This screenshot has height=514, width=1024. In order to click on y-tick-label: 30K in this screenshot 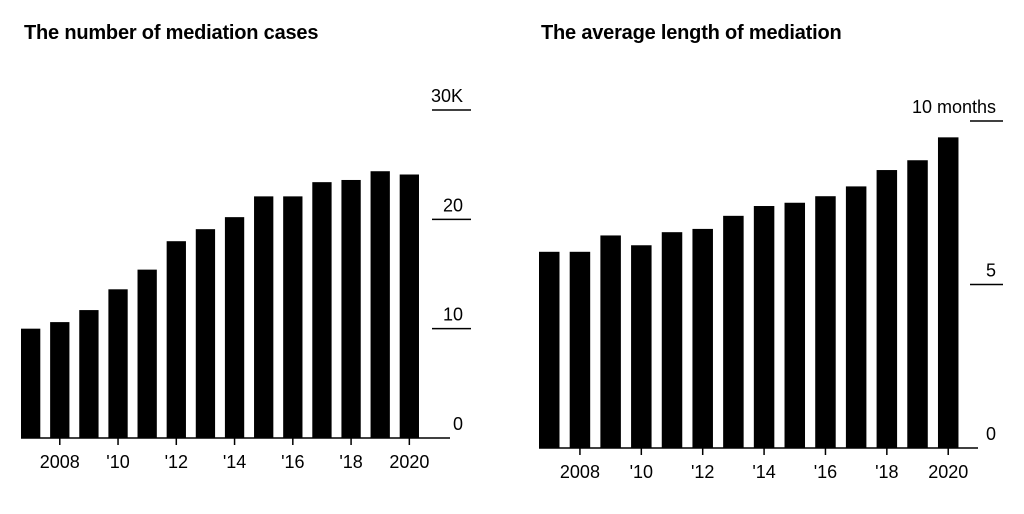, I will do `click(447, 96)`.